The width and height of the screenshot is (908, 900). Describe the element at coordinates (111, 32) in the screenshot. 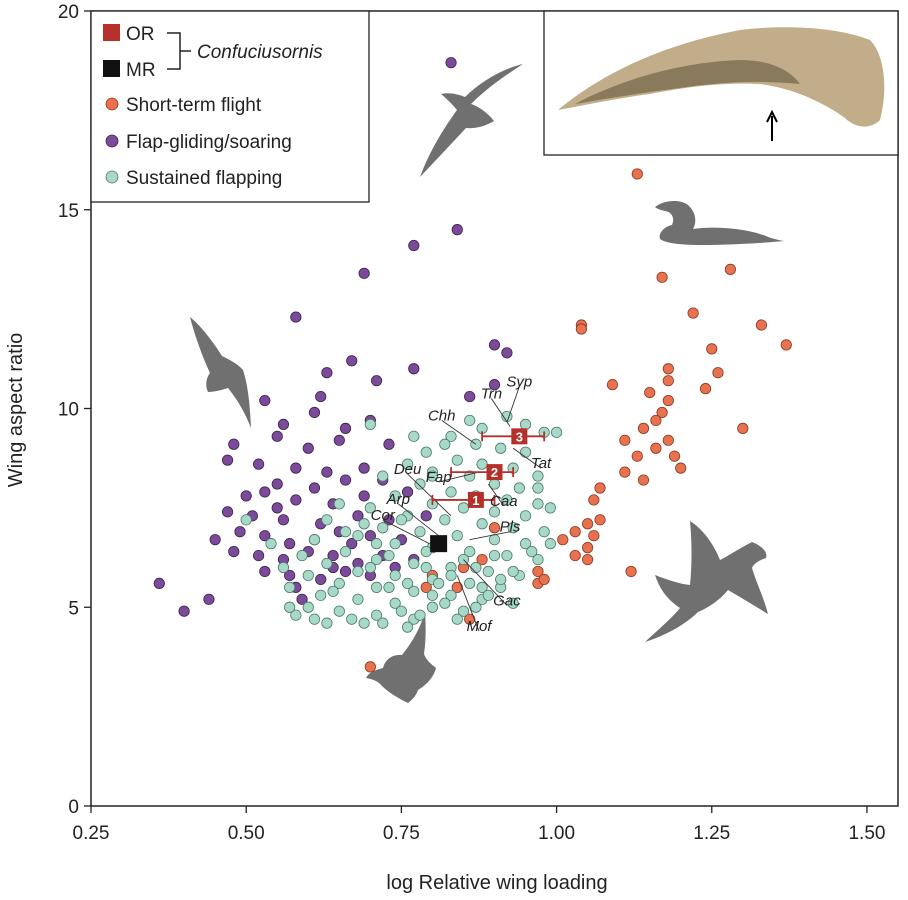

I see `legend-or-marker` at that location.